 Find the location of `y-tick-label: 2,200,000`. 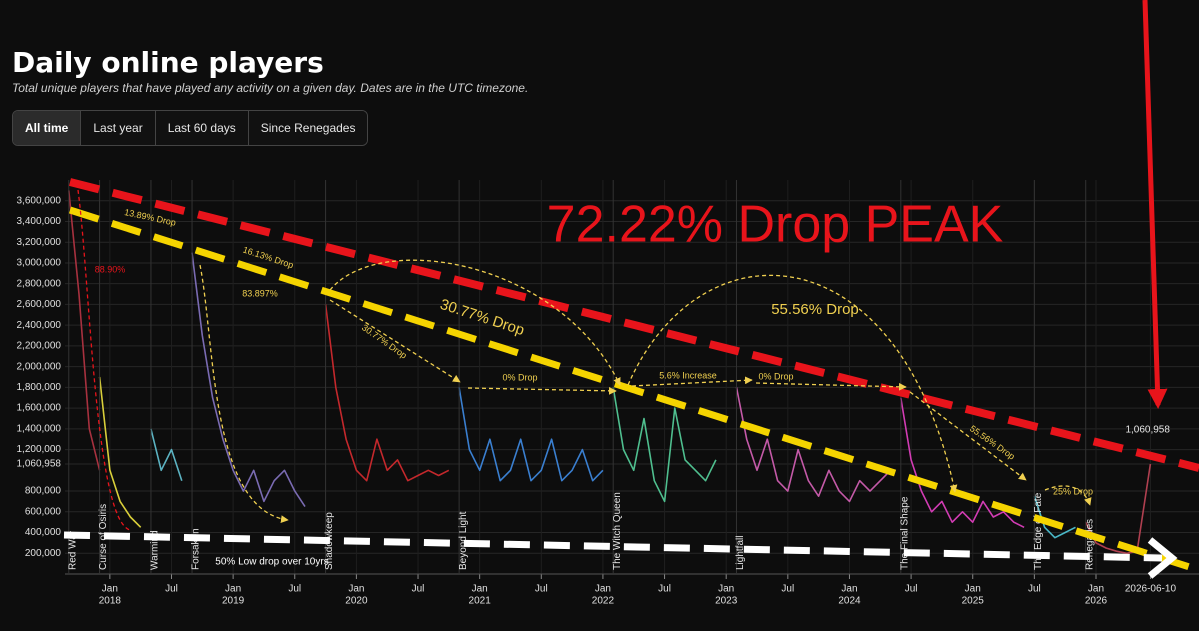

y-tick-label: 2,200,000 is located at coordinates (39, 346).